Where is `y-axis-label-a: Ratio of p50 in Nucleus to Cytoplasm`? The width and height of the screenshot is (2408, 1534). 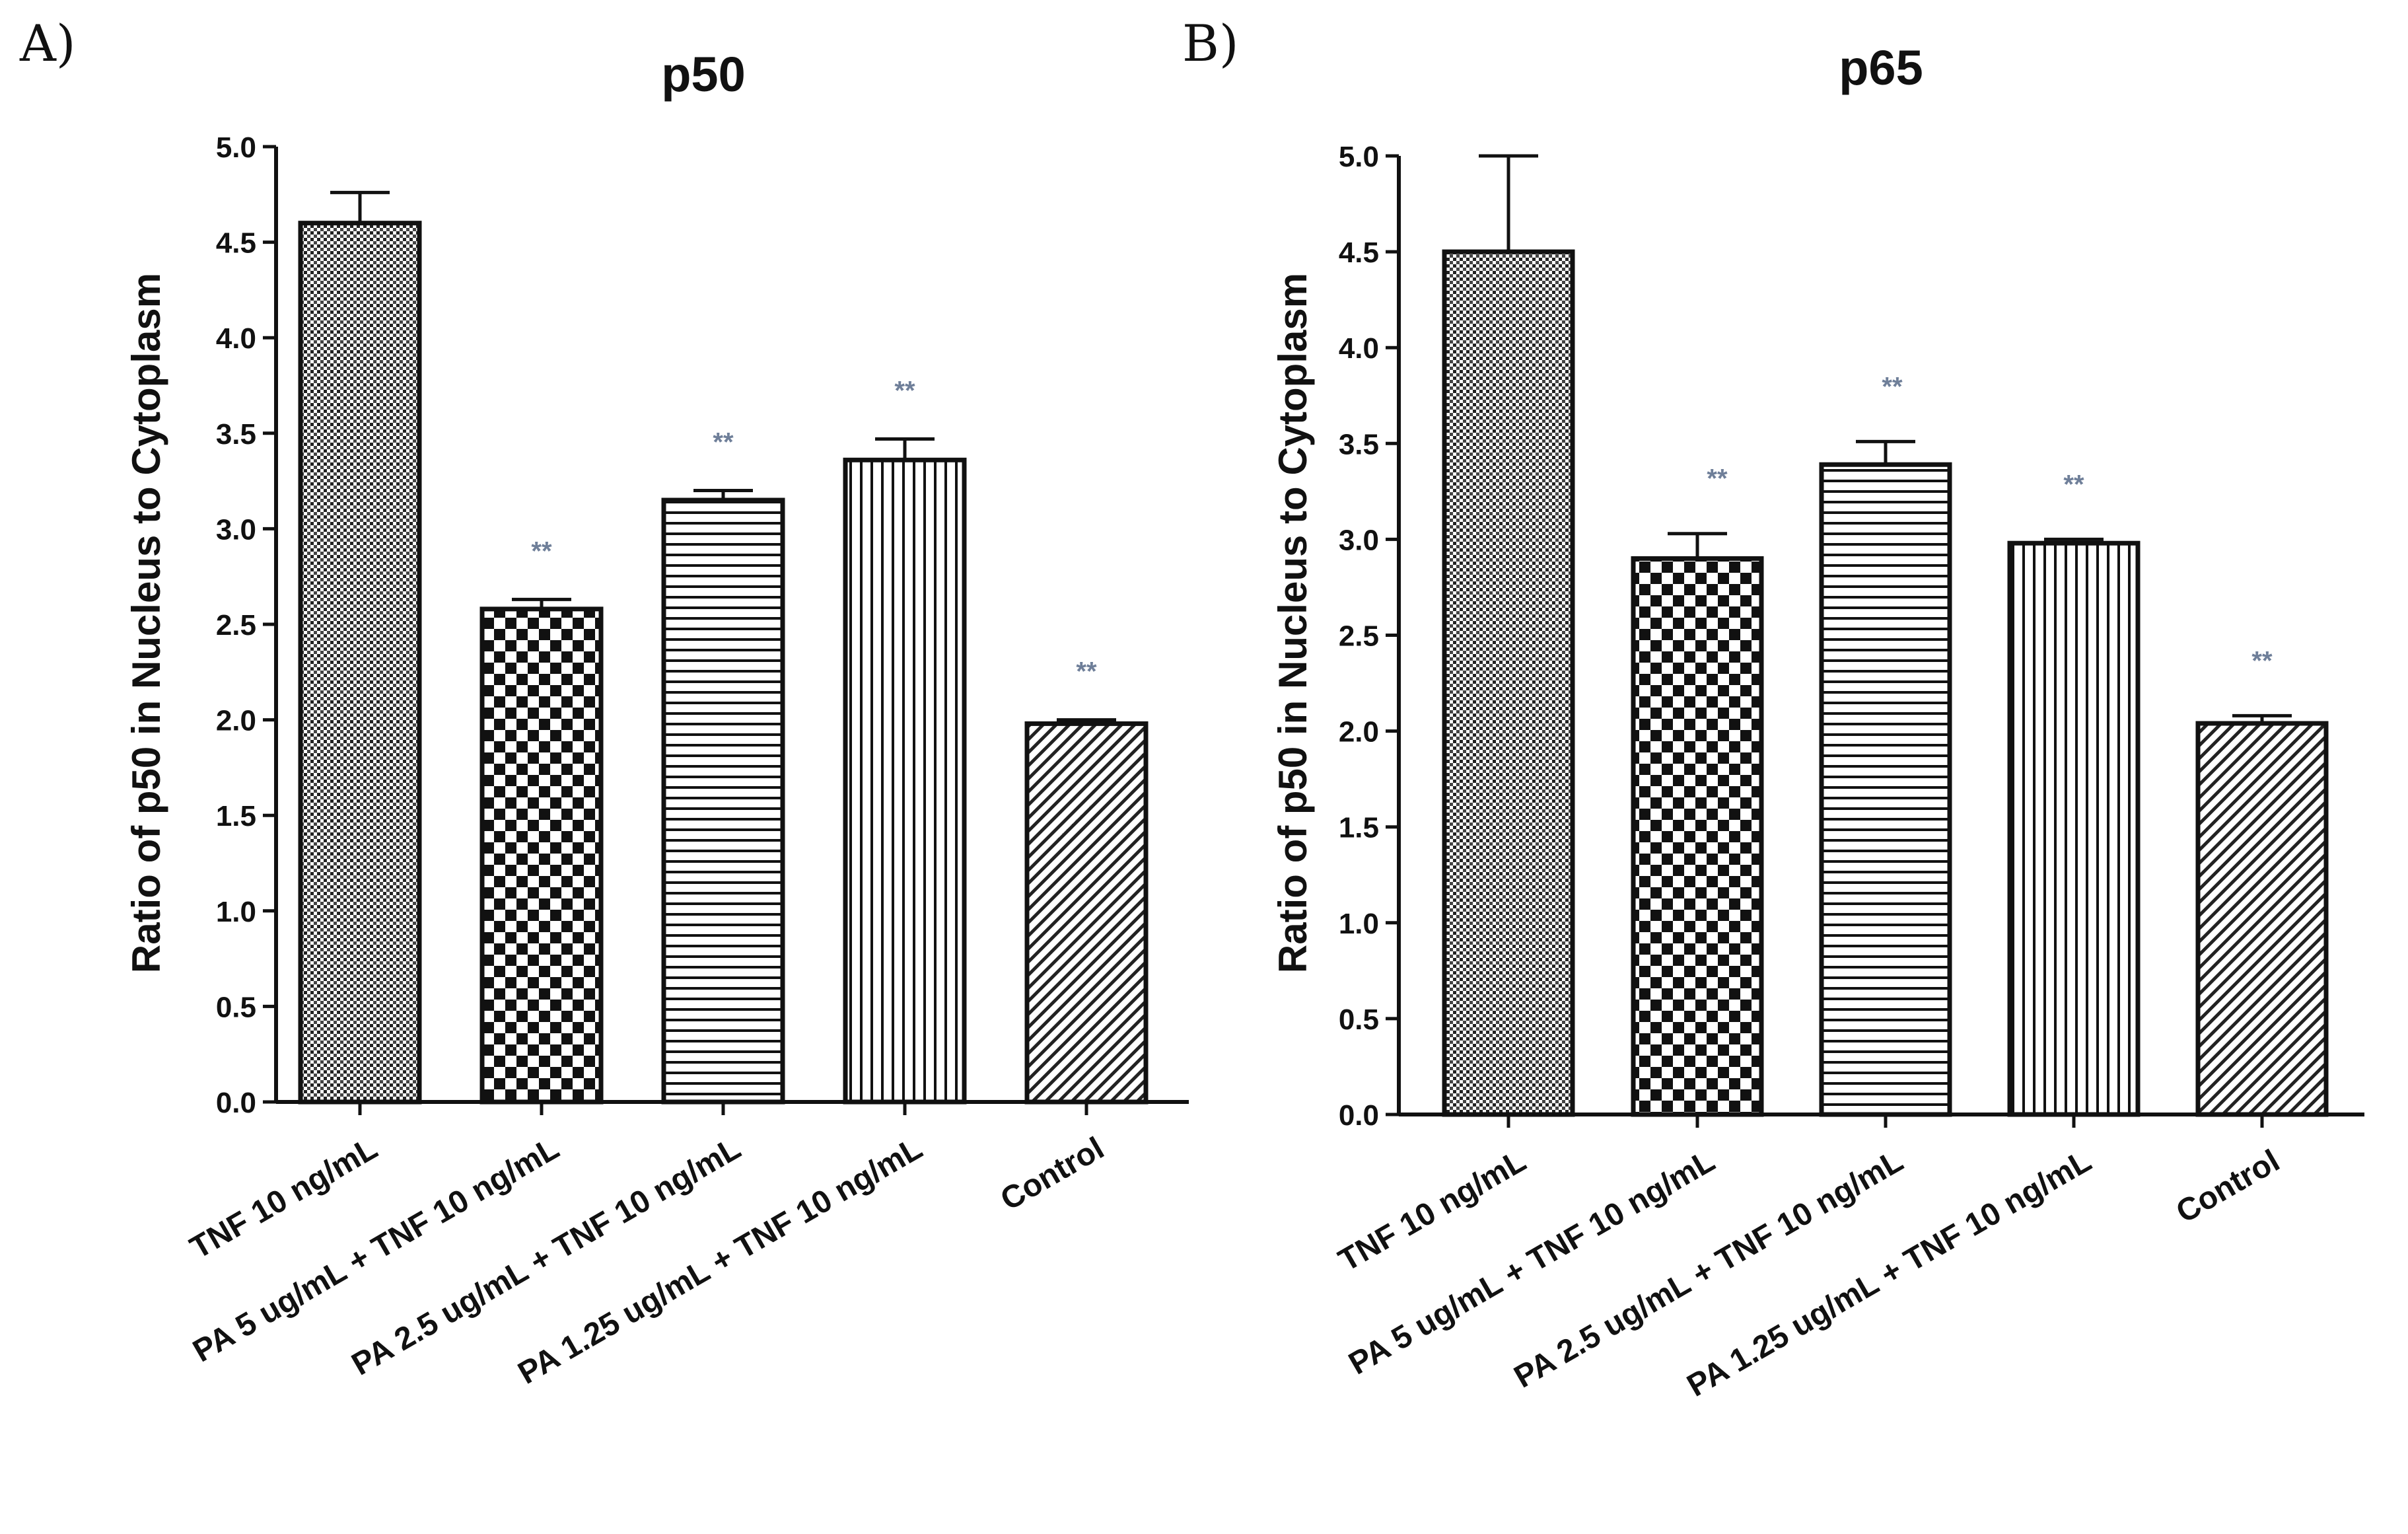 y-axis-label-a: Ratio of p50 in Nucleus to Cytoplasm is located at coordinates (146, 623).